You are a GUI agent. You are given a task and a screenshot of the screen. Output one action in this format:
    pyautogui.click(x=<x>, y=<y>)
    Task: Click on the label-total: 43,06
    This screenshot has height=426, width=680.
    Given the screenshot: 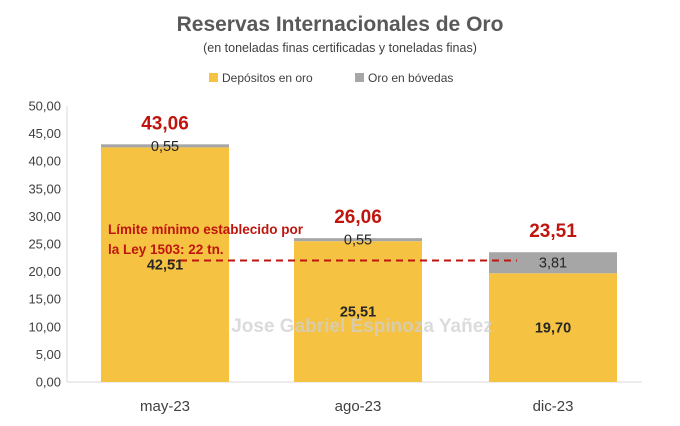 What is the action you would take?
    pyautogui.click(x=165, y=123)
    